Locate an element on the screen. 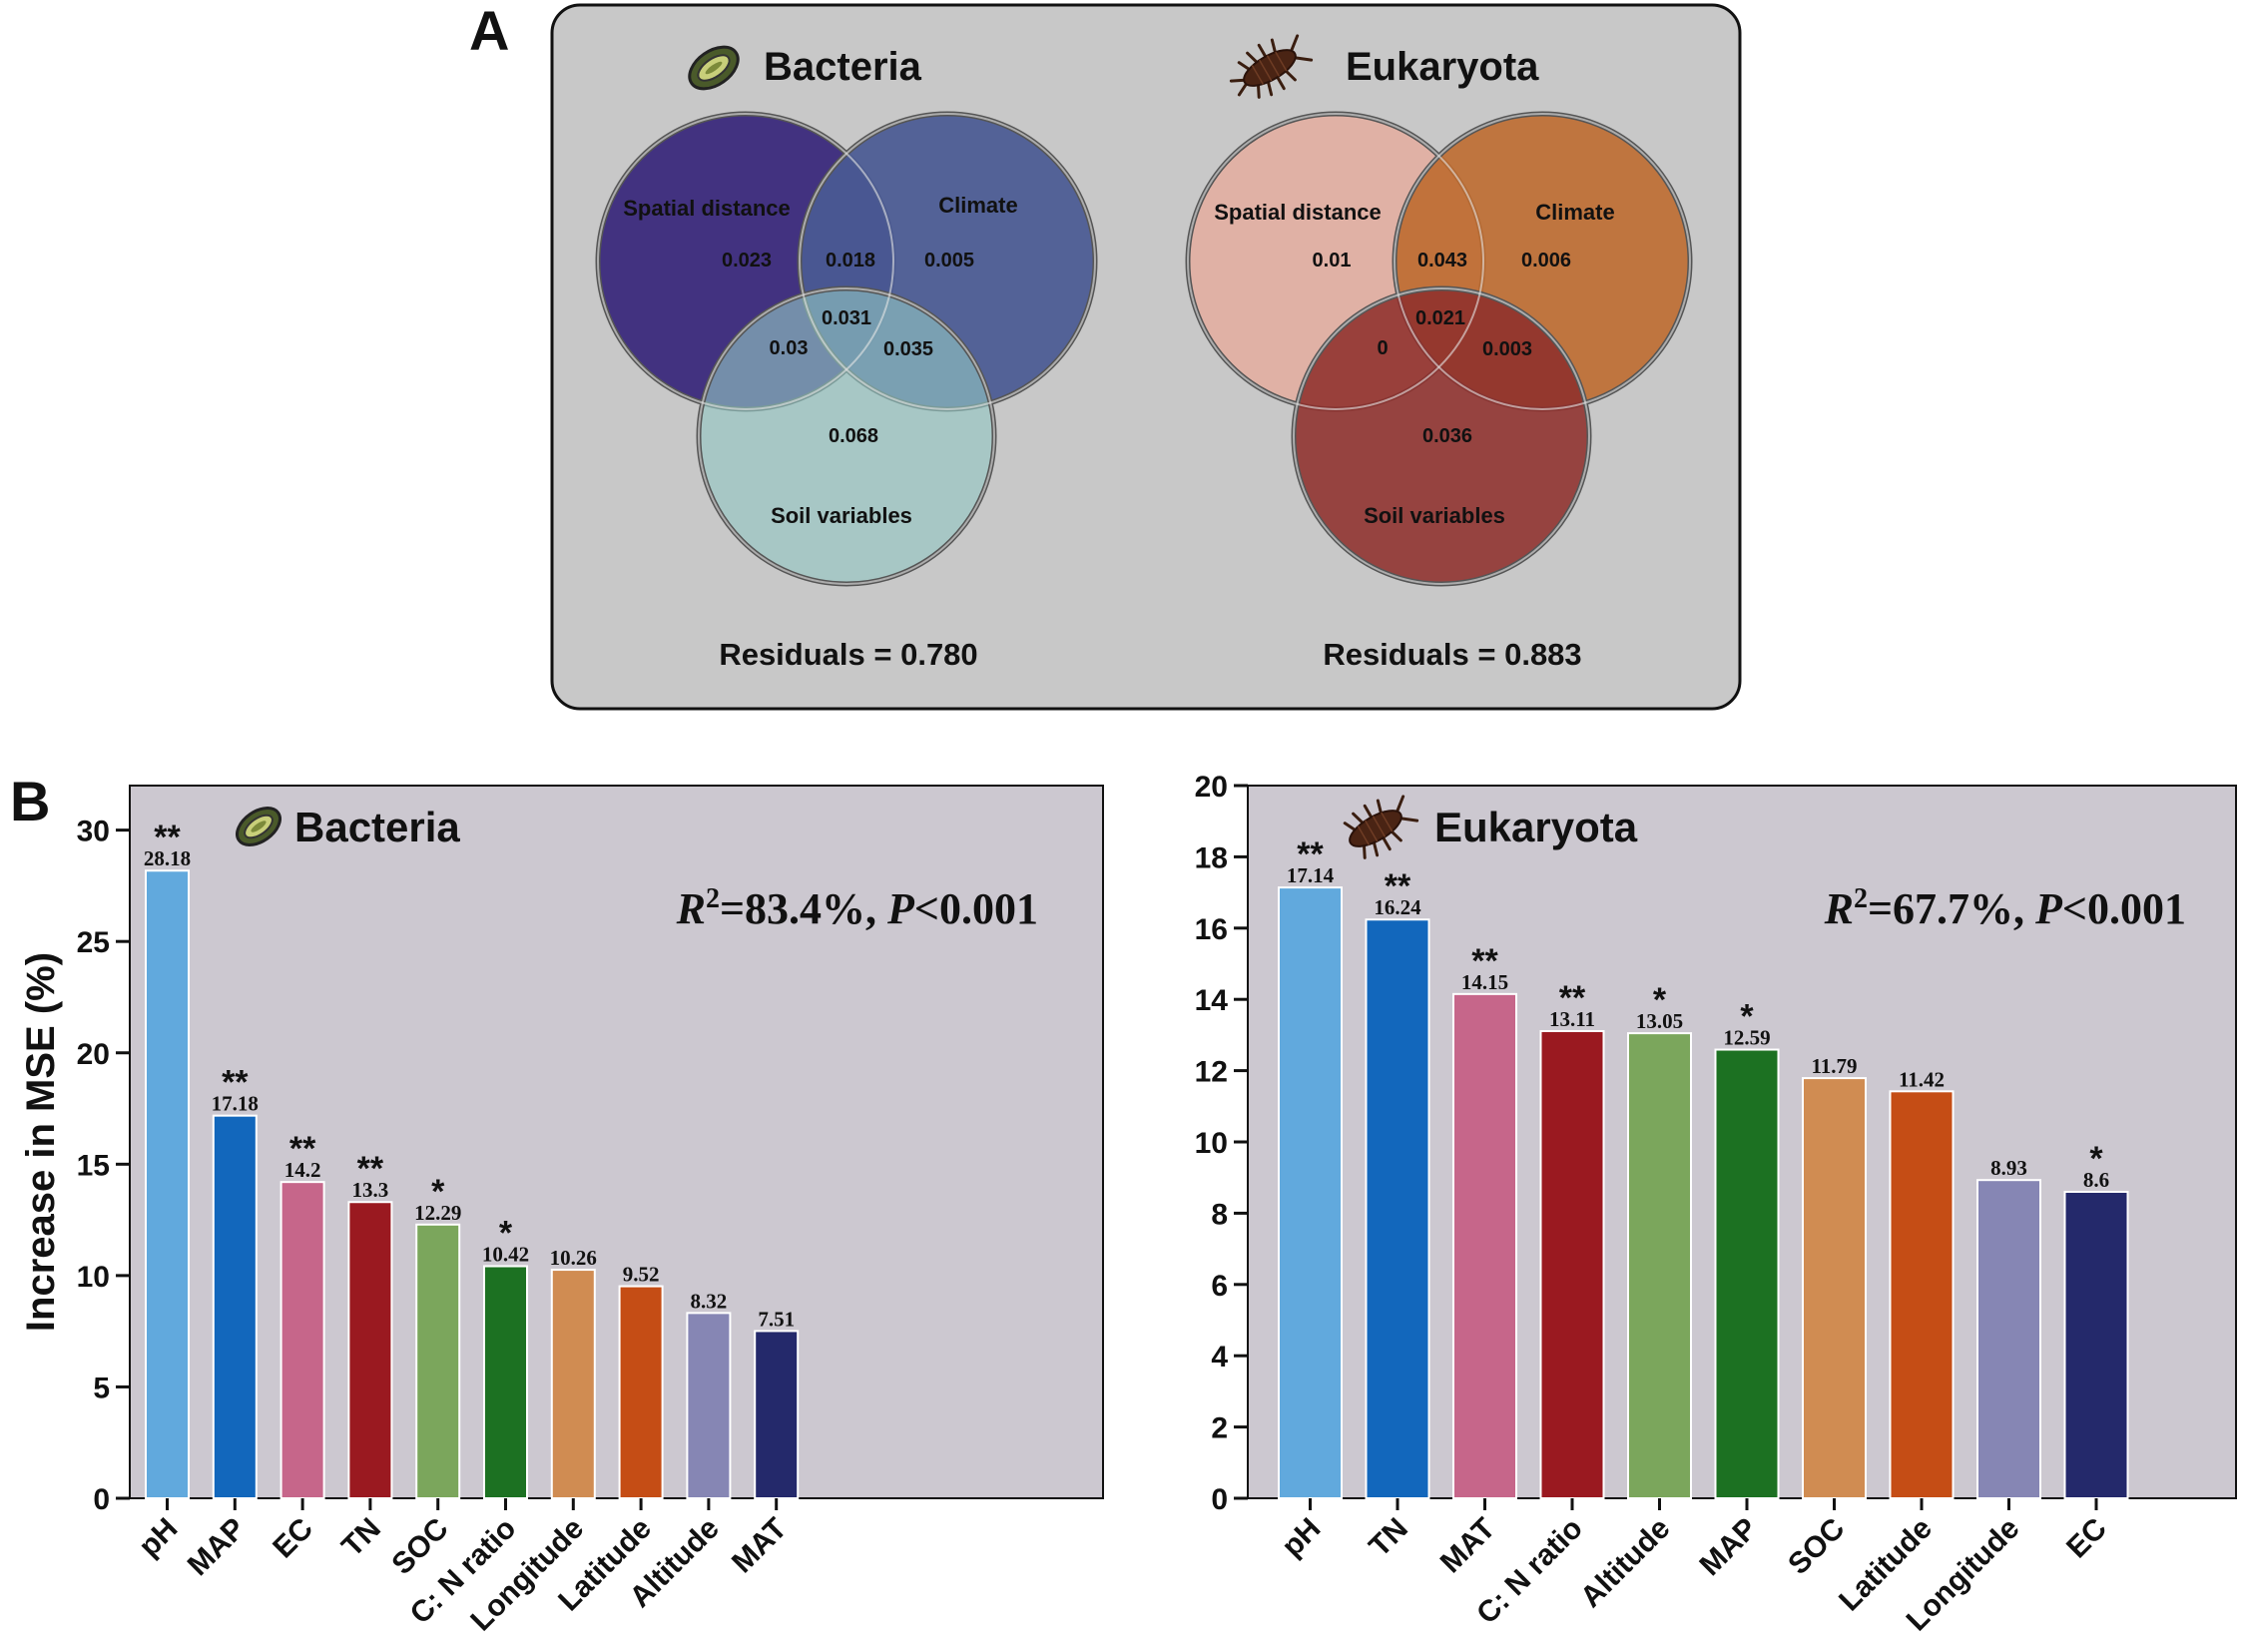 The height and width of the screenshot is (1652, 2241). eukaryota-value-climate-soil: 0.003 is located at coordinates (1507, 349).